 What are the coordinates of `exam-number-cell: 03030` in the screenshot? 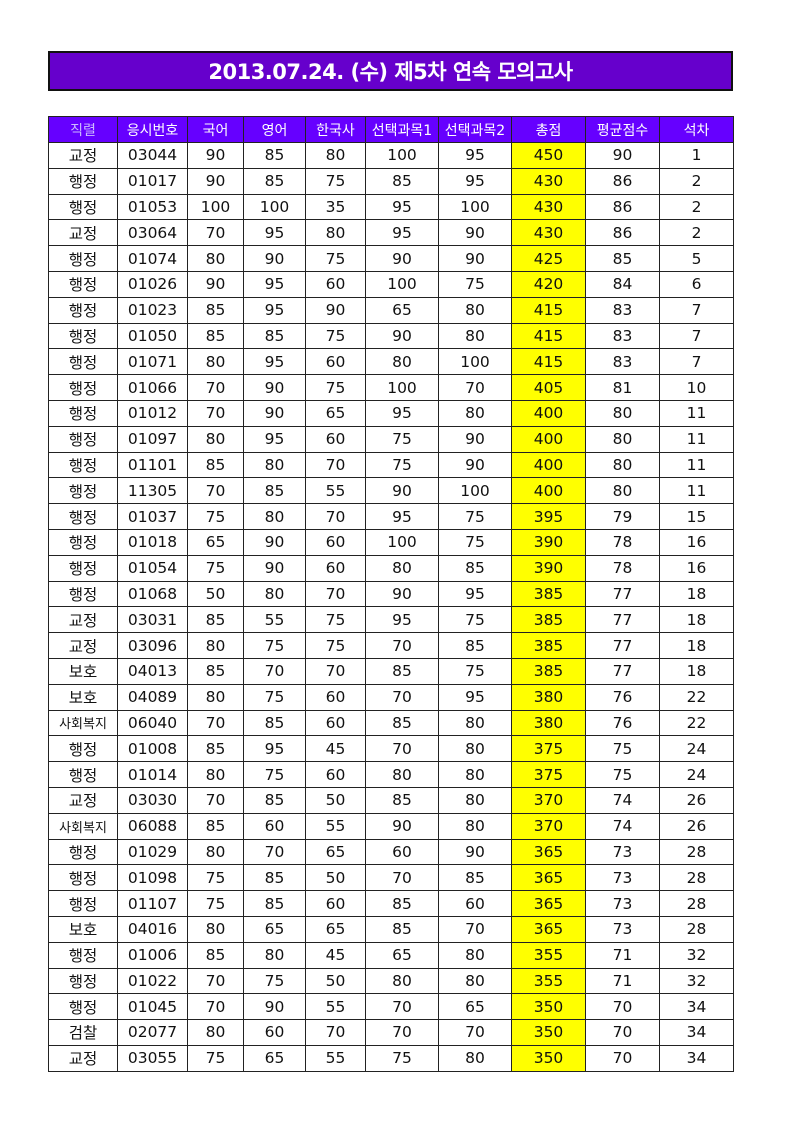 It's located at (152, 800).